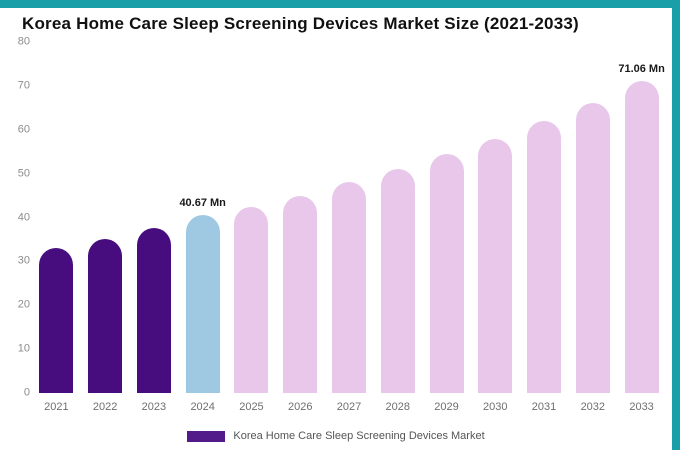 This screenshot has height=450, width=680. Describe the element at coordinates (251, 407) in the screenshot. I see `x-tick-label-2025: 2025` at that location.